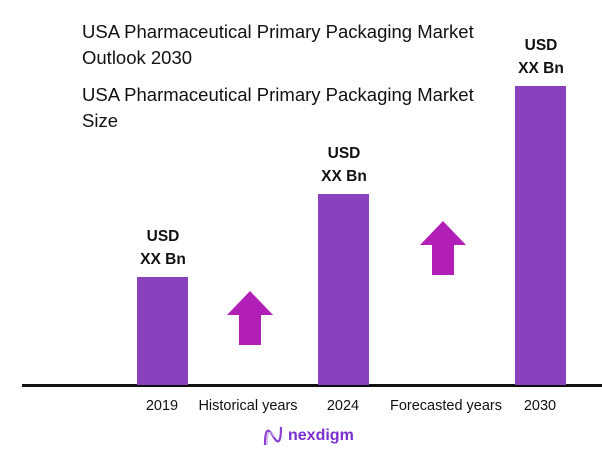 This screenshot has width=602, height=451. I want to click on data-label-2030: USD XX Bn, so click(541, 57).